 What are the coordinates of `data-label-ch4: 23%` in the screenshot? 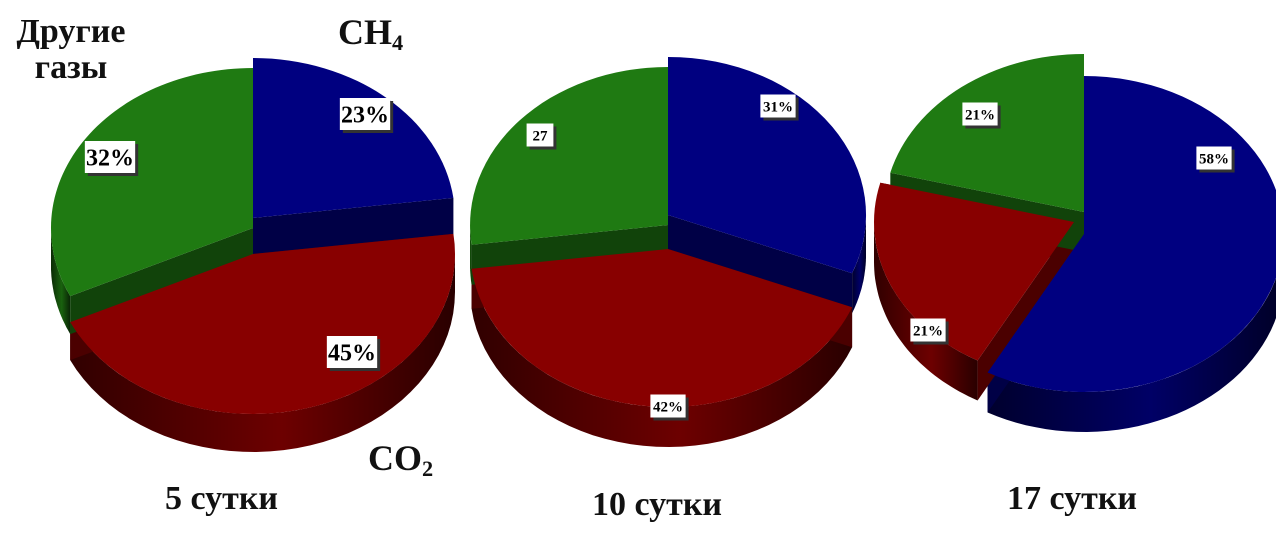 It's located at (366, 115).